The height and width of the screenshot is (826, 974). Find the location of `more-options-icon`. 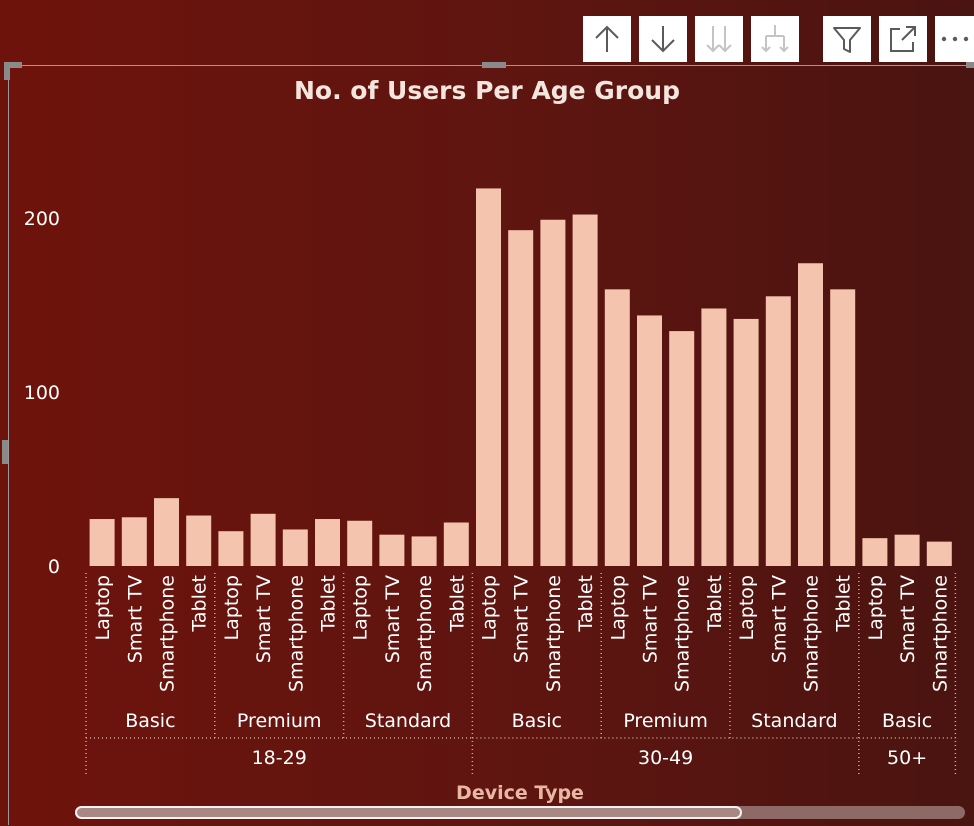

more-options-icon is located at coordinates (955, 39).